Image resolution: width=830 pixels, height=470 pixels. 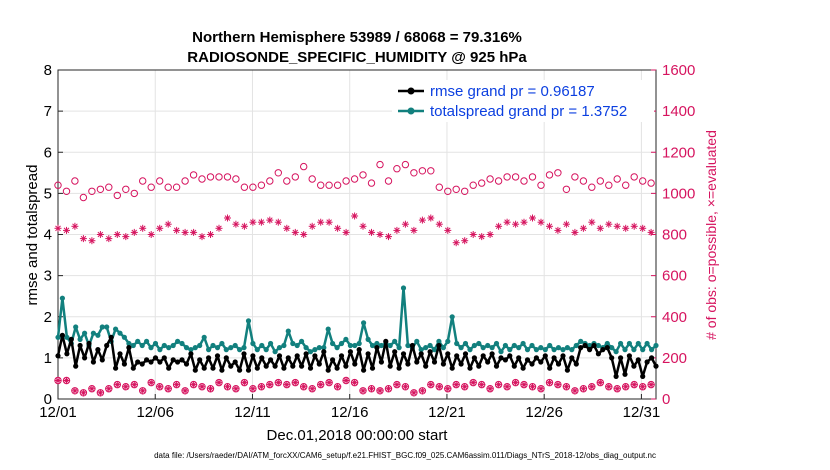 I want to click on x-tick-label: 12/06, so click(x=155, y=412).